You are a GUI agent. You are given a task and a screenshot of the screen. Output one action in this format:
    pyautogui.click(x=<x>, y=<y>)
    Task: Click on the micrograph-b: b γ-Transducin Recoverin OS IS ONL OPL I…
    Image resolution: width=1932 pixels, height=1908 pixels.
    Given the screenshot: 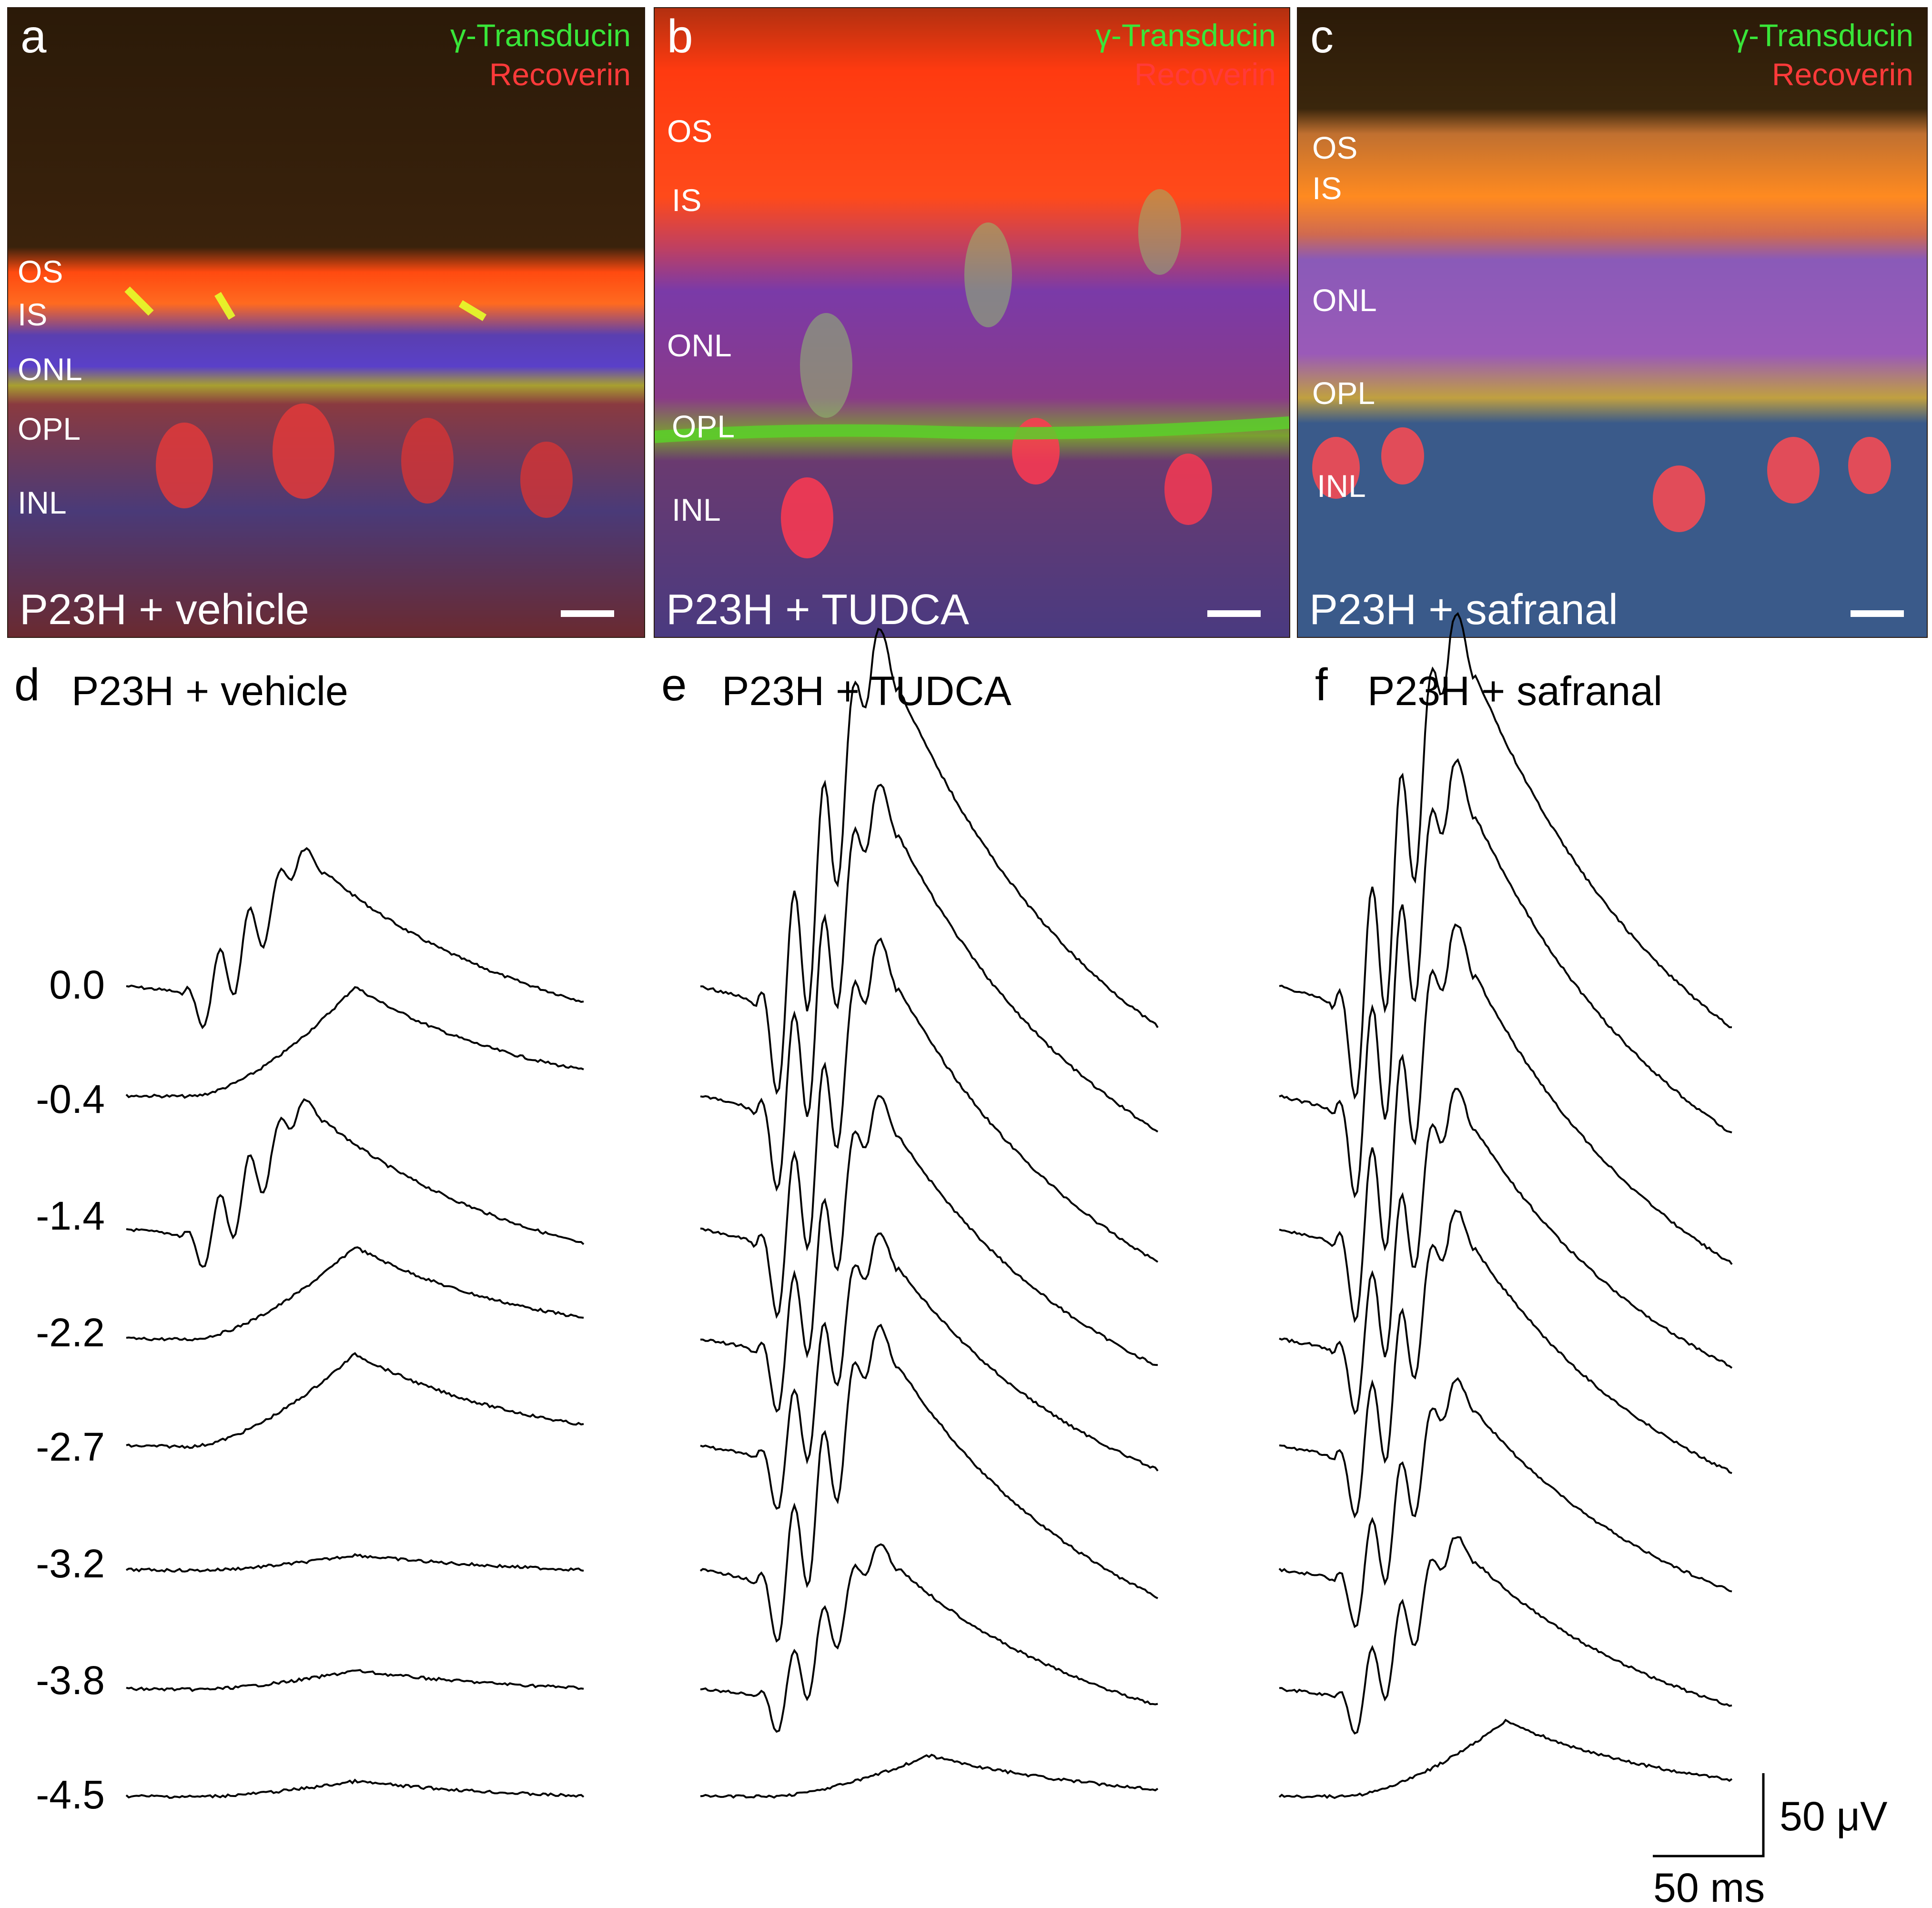 What is the action you would take?
    pyautogui.click(x=972, y=322)
    